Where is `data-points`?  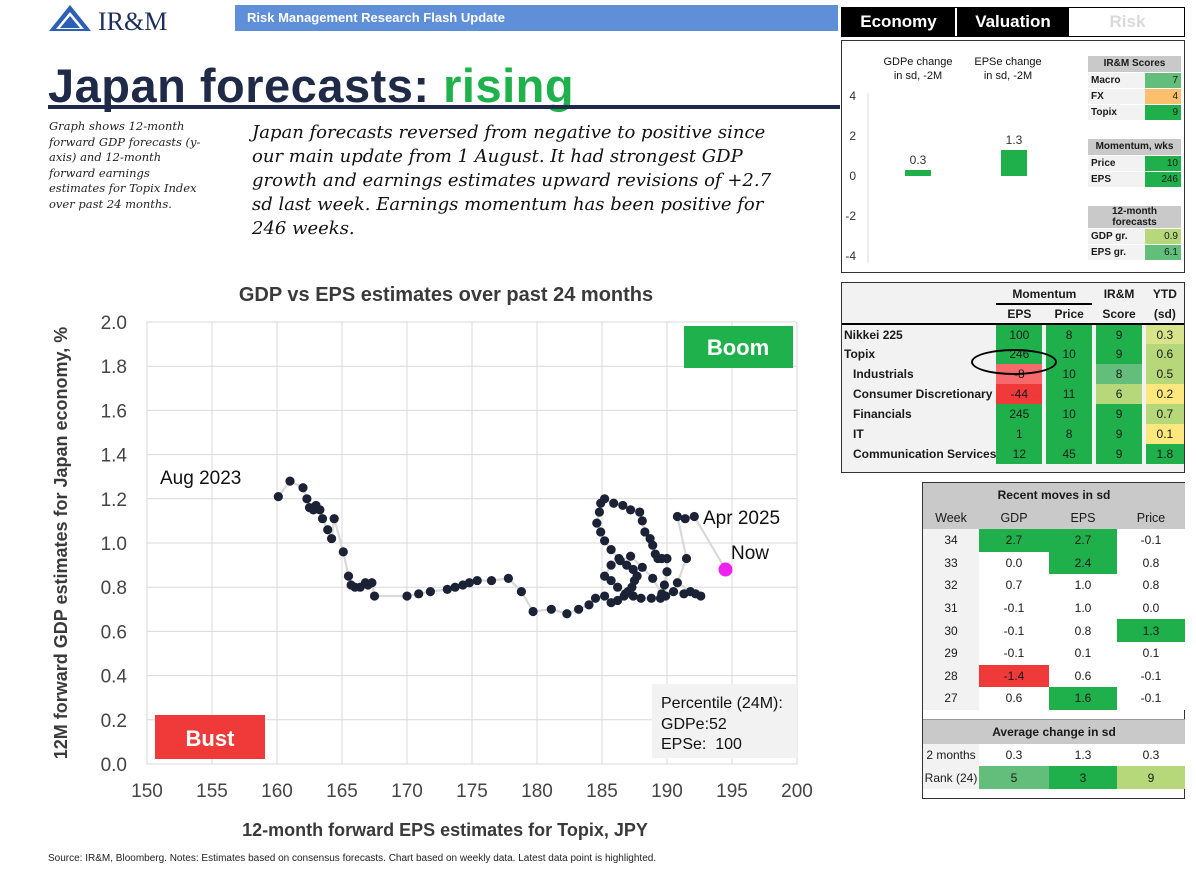
data-points is located at coordinates (503, 547).